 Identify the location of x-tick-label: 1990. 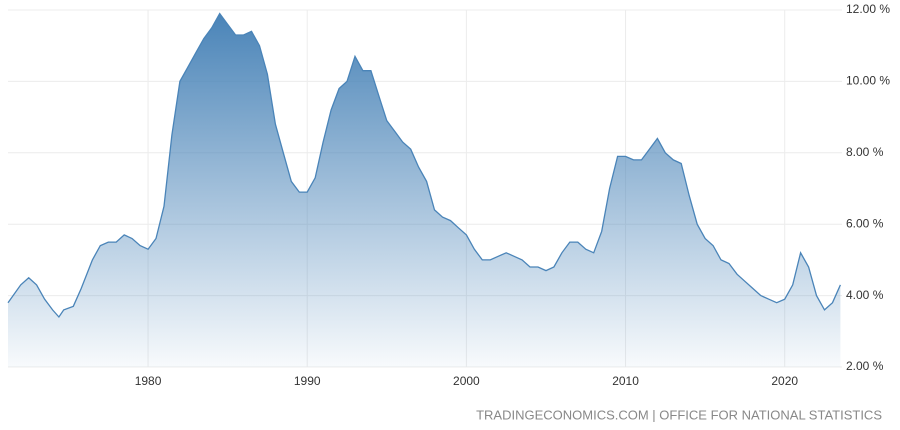
(307, 381).